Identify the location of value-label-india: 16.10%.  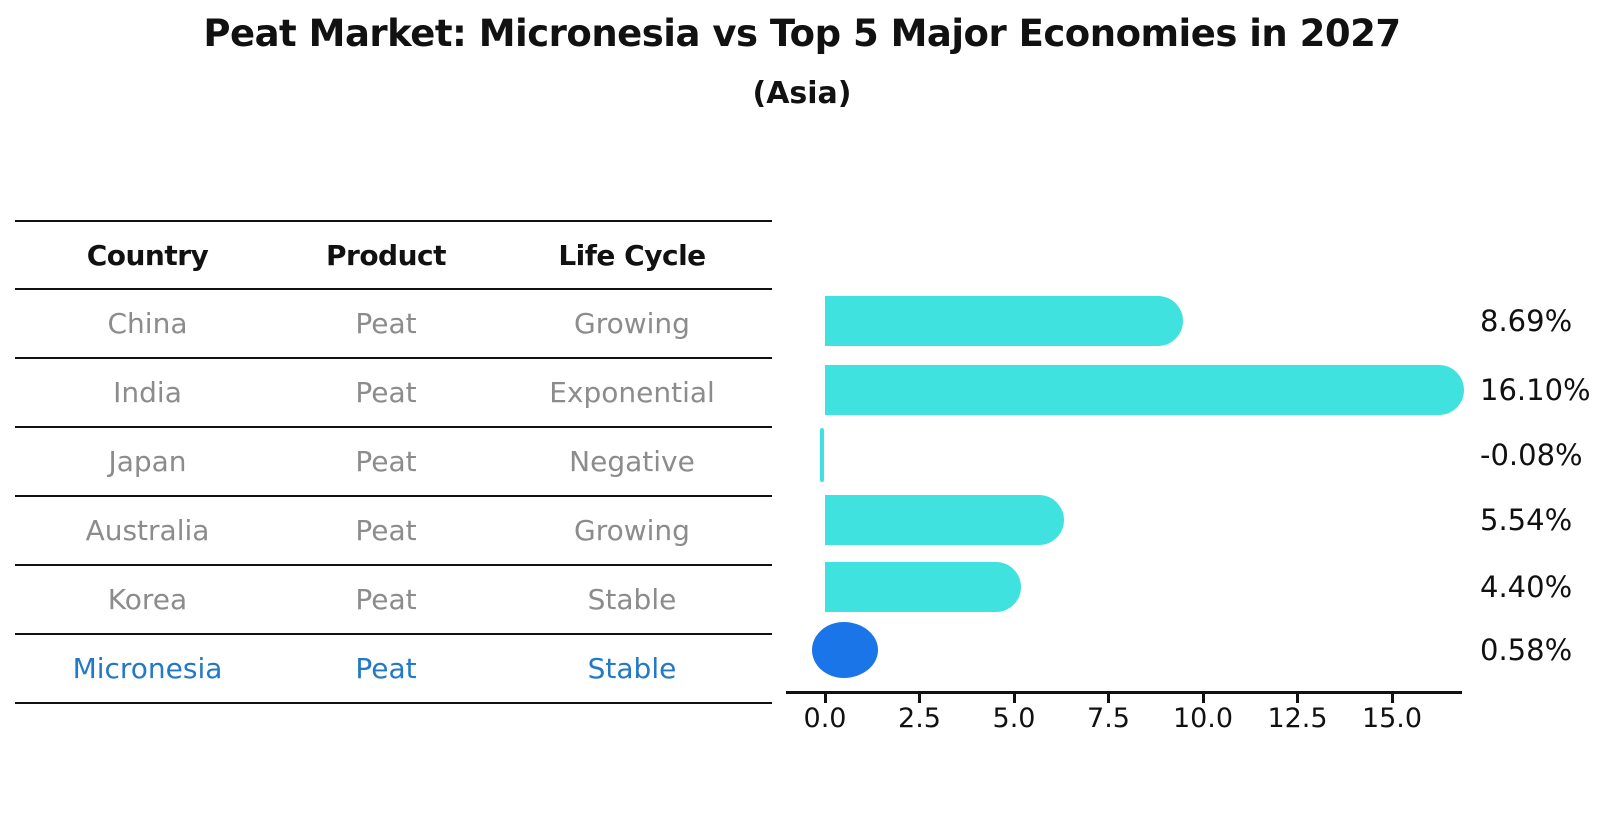
(1535, 390).